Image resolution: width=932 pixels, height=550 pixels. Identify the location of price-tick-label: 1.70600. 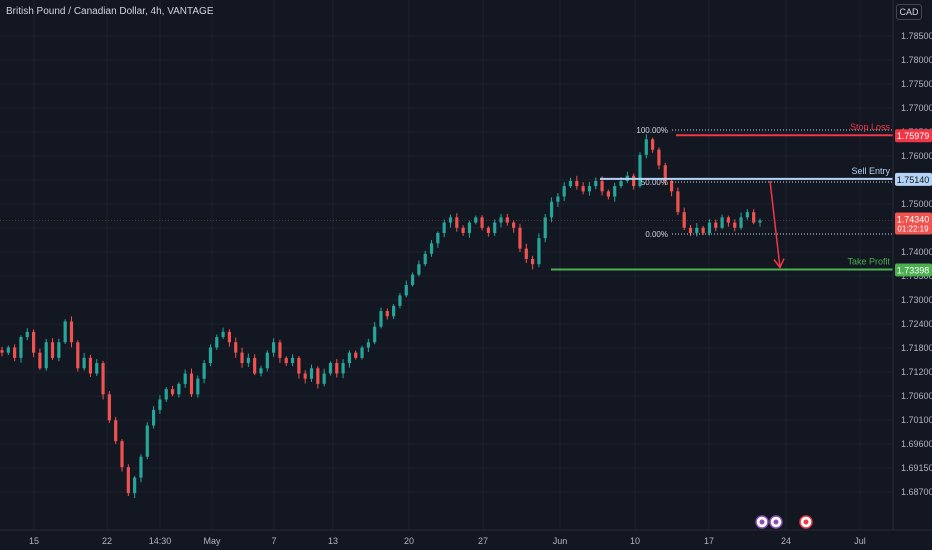
(916, 396).